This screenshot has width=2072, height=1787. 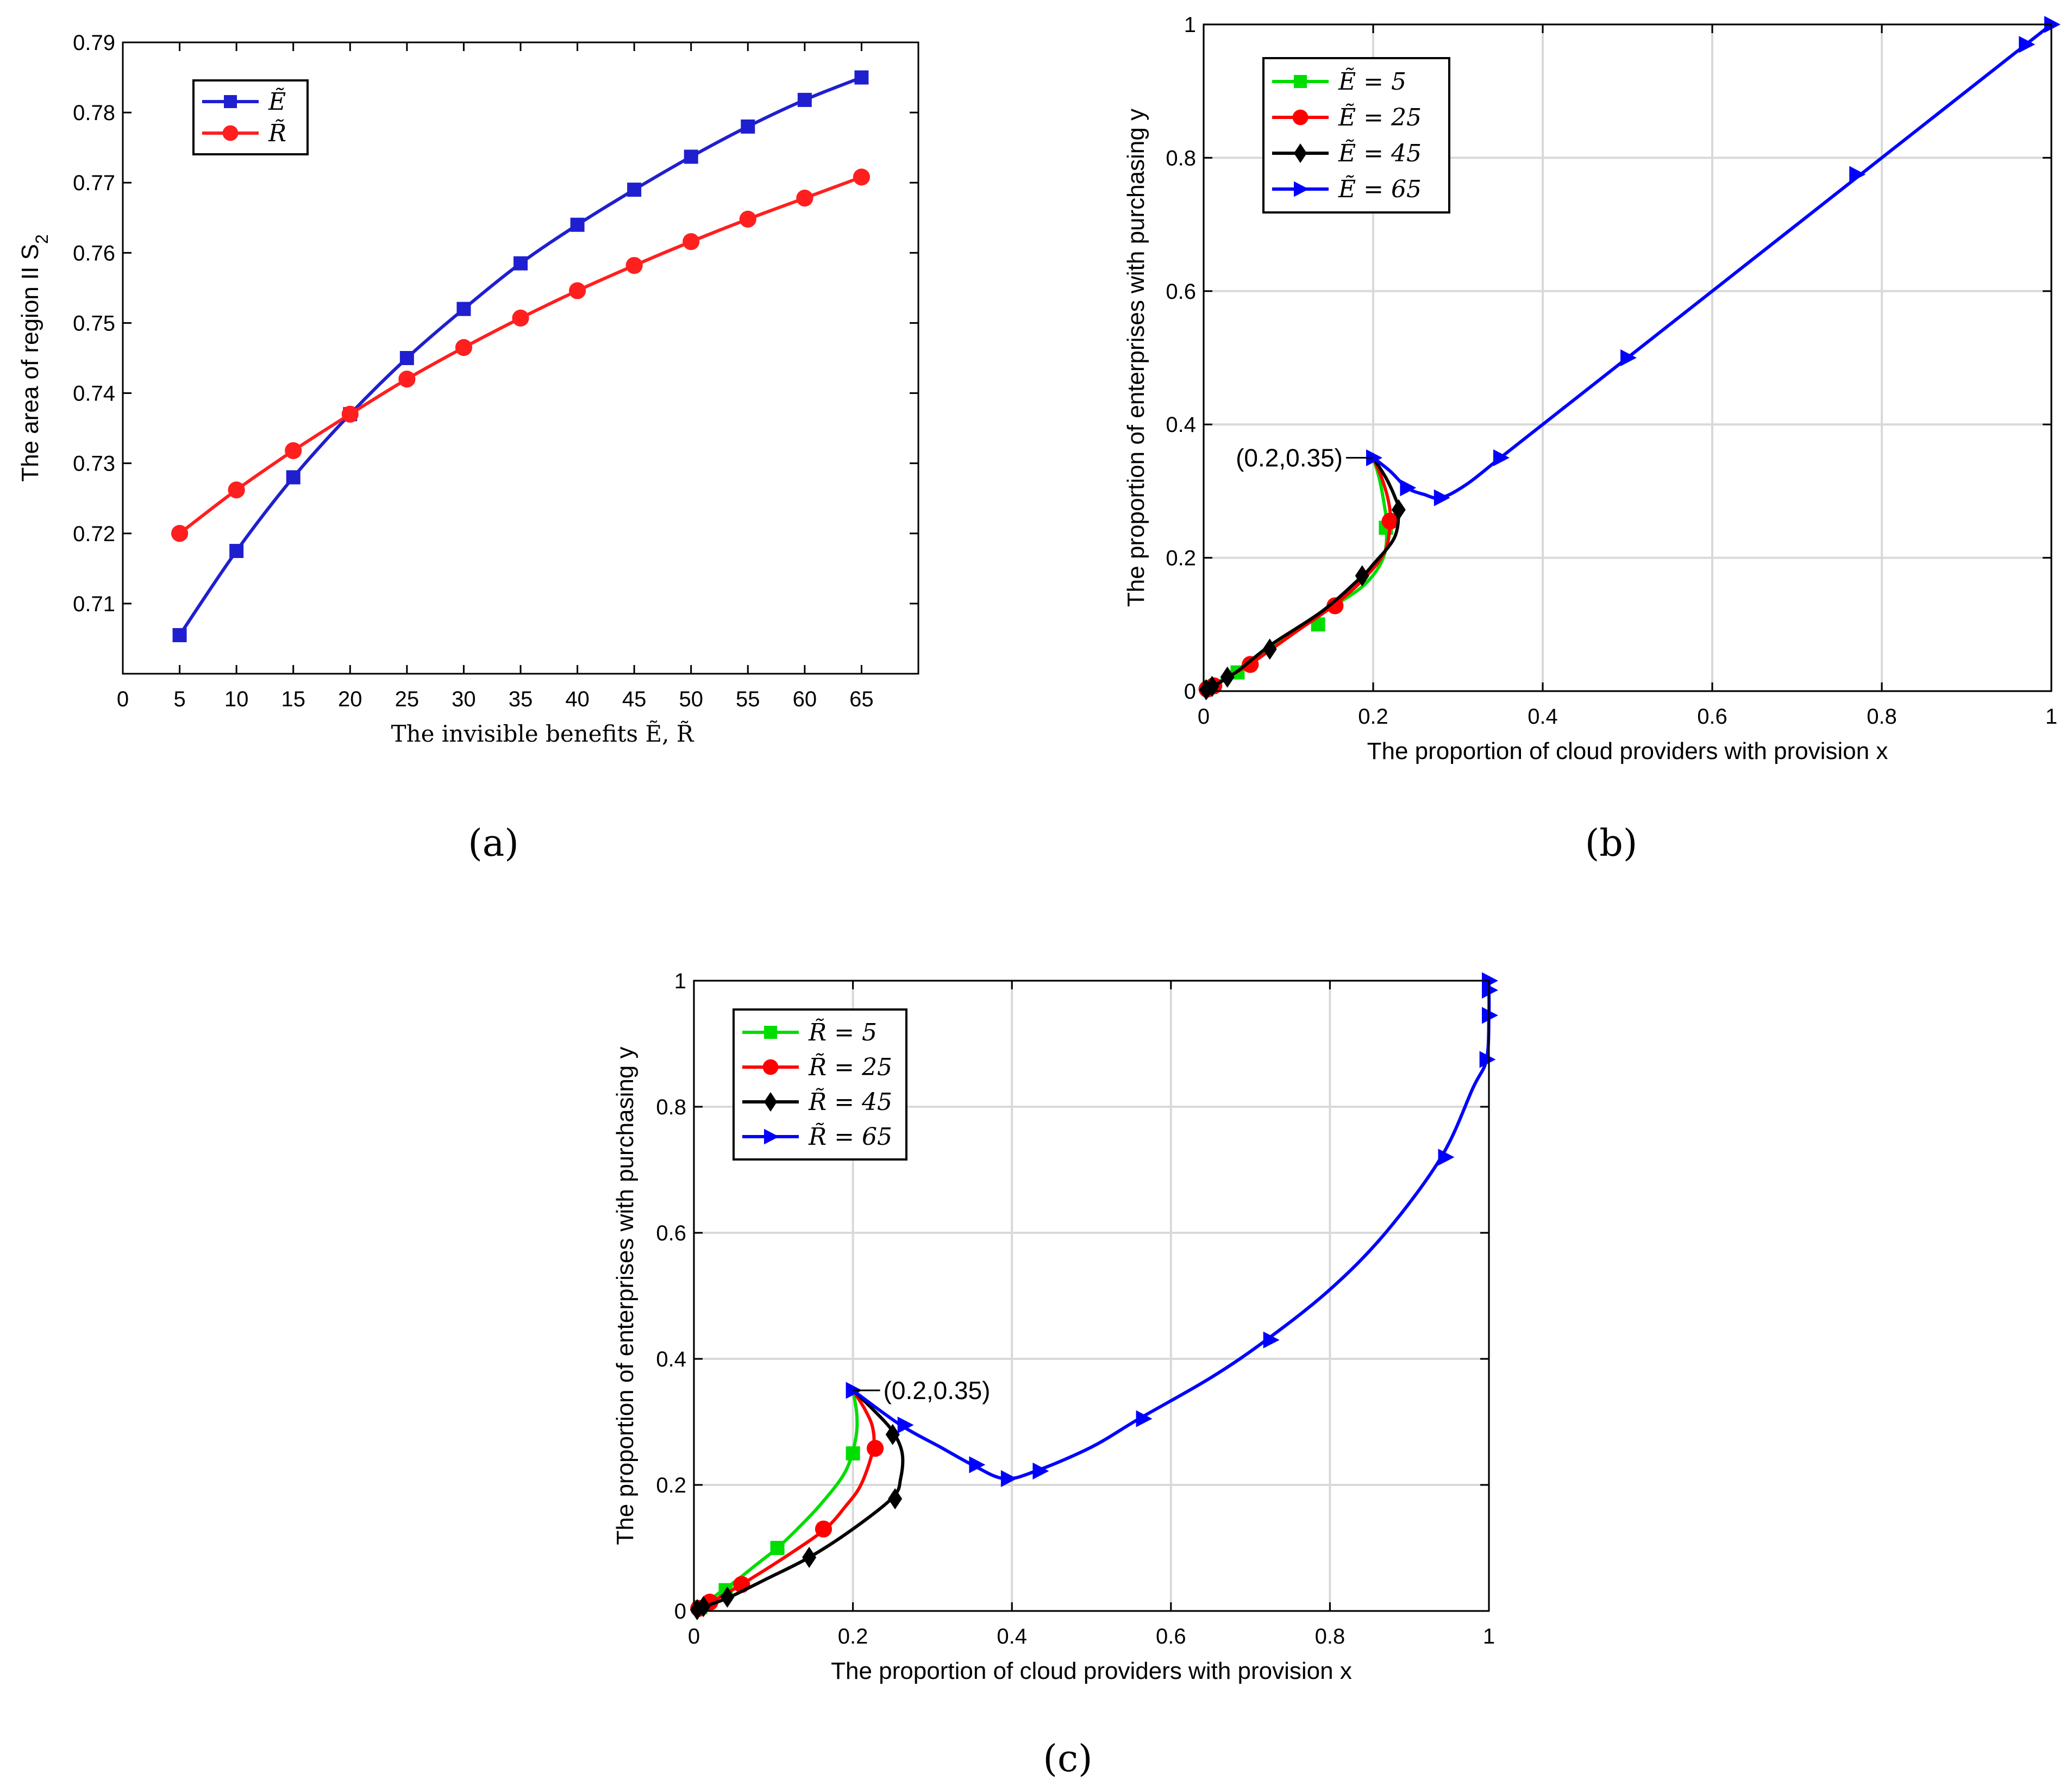 I want to click on y-tick-label: 0.71, so click(x=94, y=604).